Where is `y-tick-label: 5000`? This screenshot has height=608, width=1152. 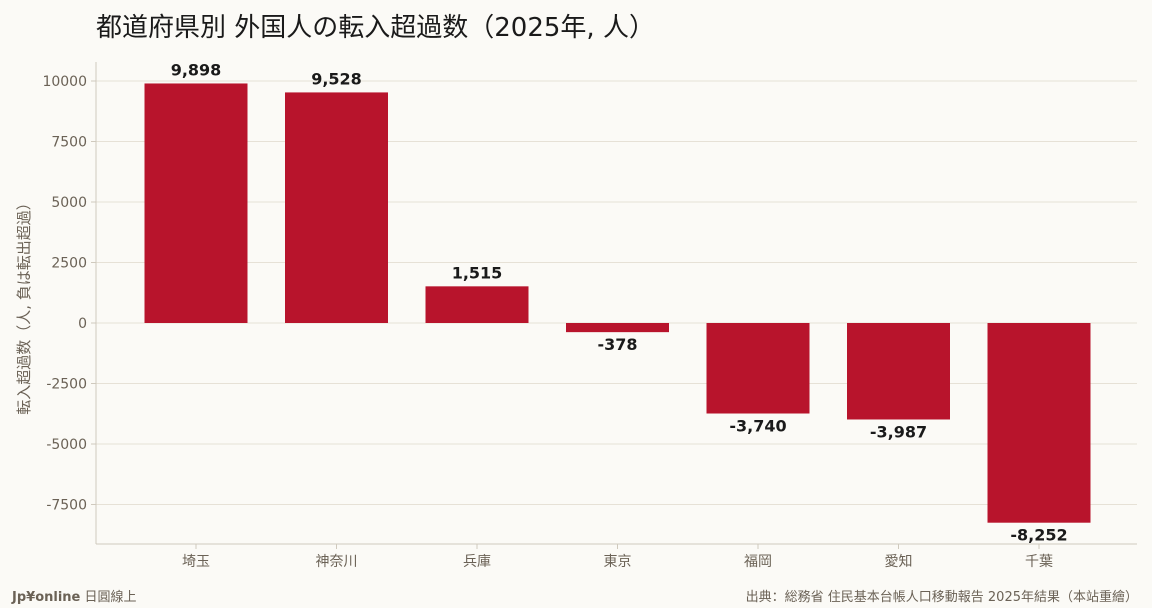 y-tick-label: 5000 is located at coordinates (69, 203).